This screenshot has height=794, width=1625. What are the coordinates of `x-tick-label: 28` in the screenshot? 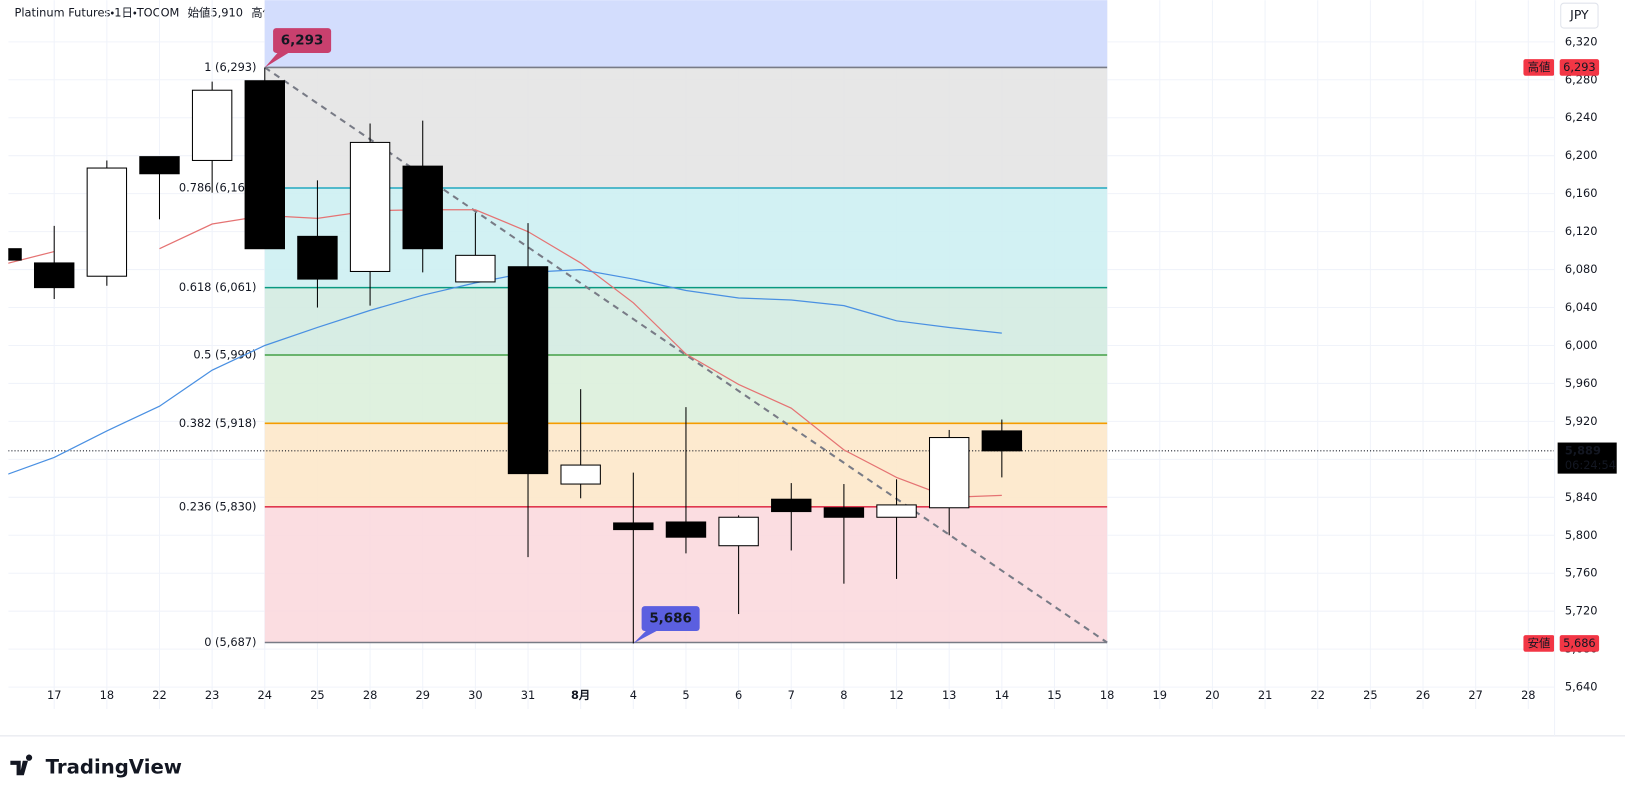 It's located at (370, 695).